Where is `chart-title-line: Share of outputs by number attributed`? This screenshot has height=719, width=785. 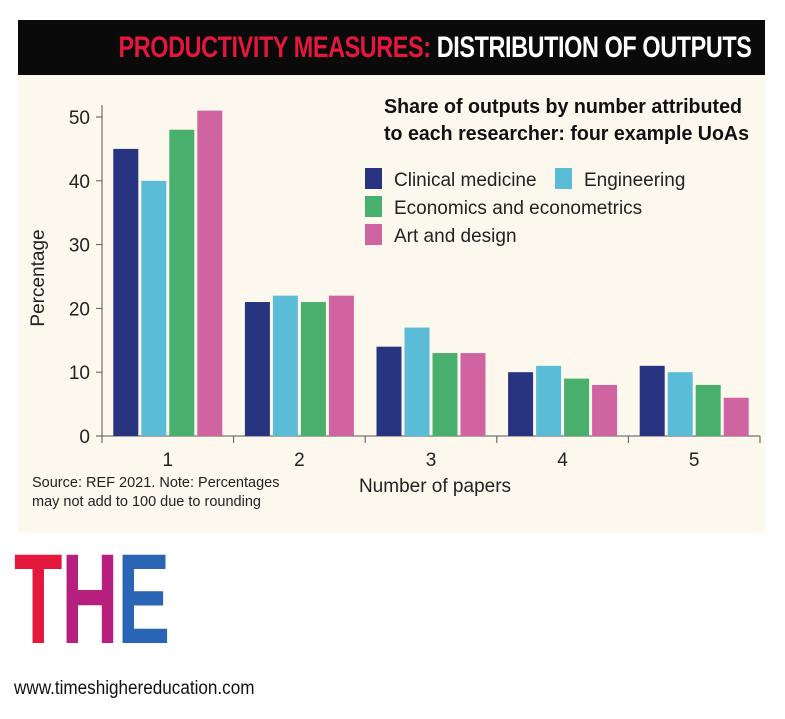
chart-title-line: Share of outputs by number attributed is located at coordinates (563, 107).